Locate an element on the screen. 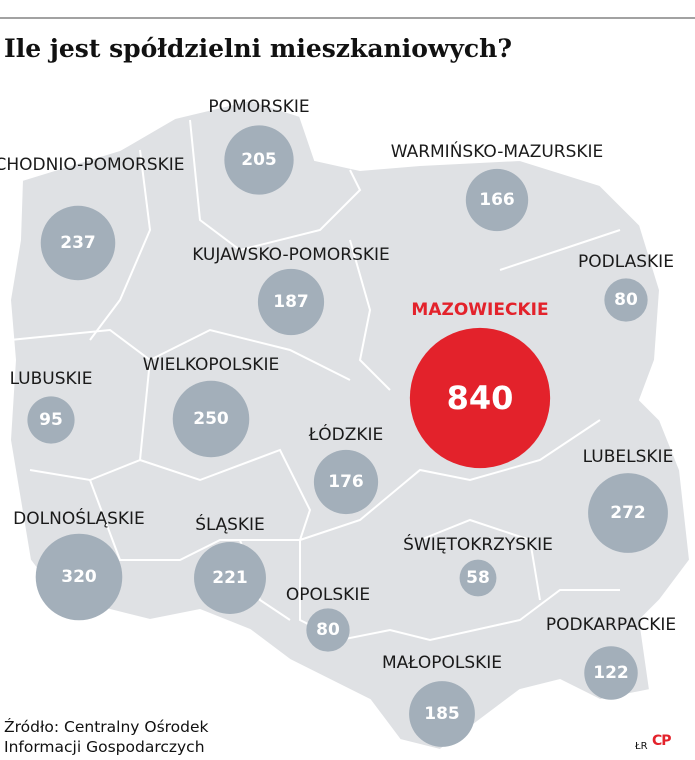 Image resolution: width=695 pixels, height=760 pixels. title: Ile jest spółdzielni mieszkaniowych? is located at coordinates (258, 48).